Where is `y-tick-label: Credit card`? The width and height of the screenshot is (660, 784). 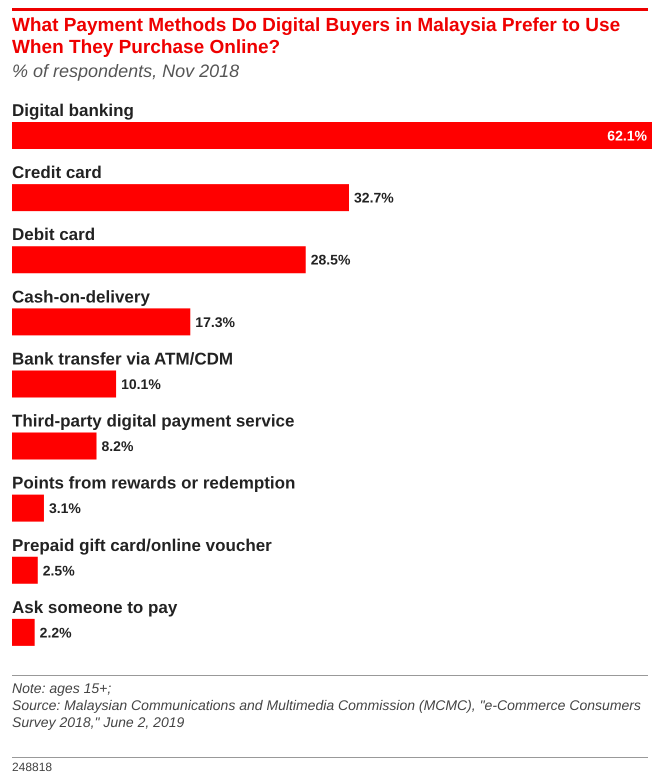 y-tick-label: Credit card is located at coordinates (57, 172).